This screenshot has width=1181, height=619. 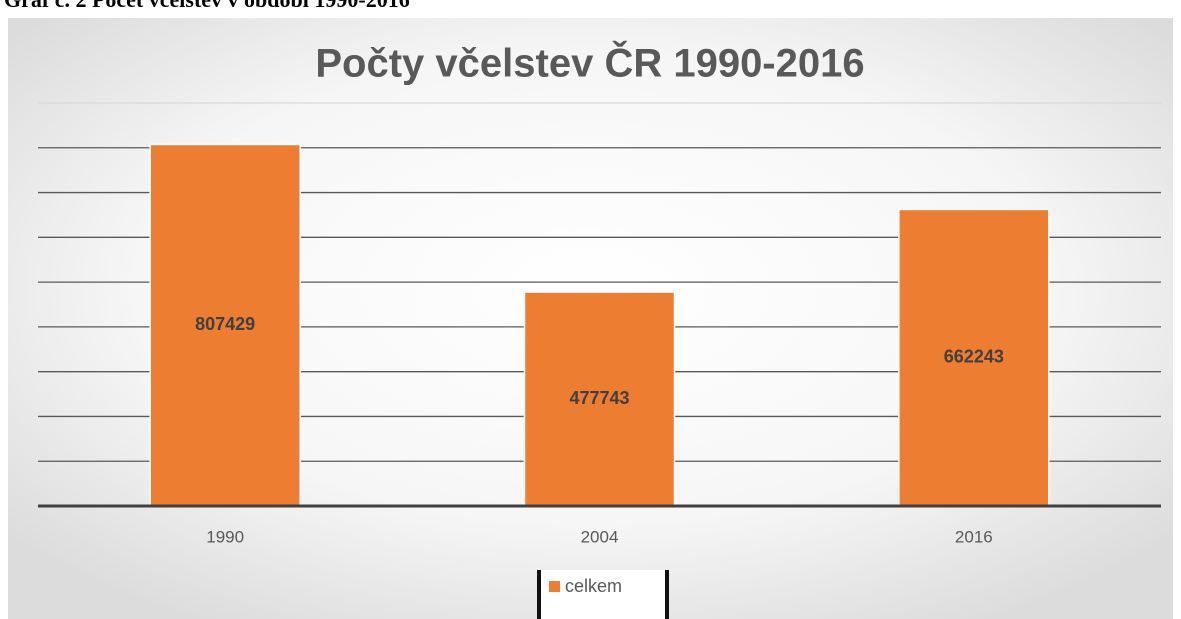 I want to click on chart-title: Počty včelstev ČR 1990-2016, so click(x=589, y=63).